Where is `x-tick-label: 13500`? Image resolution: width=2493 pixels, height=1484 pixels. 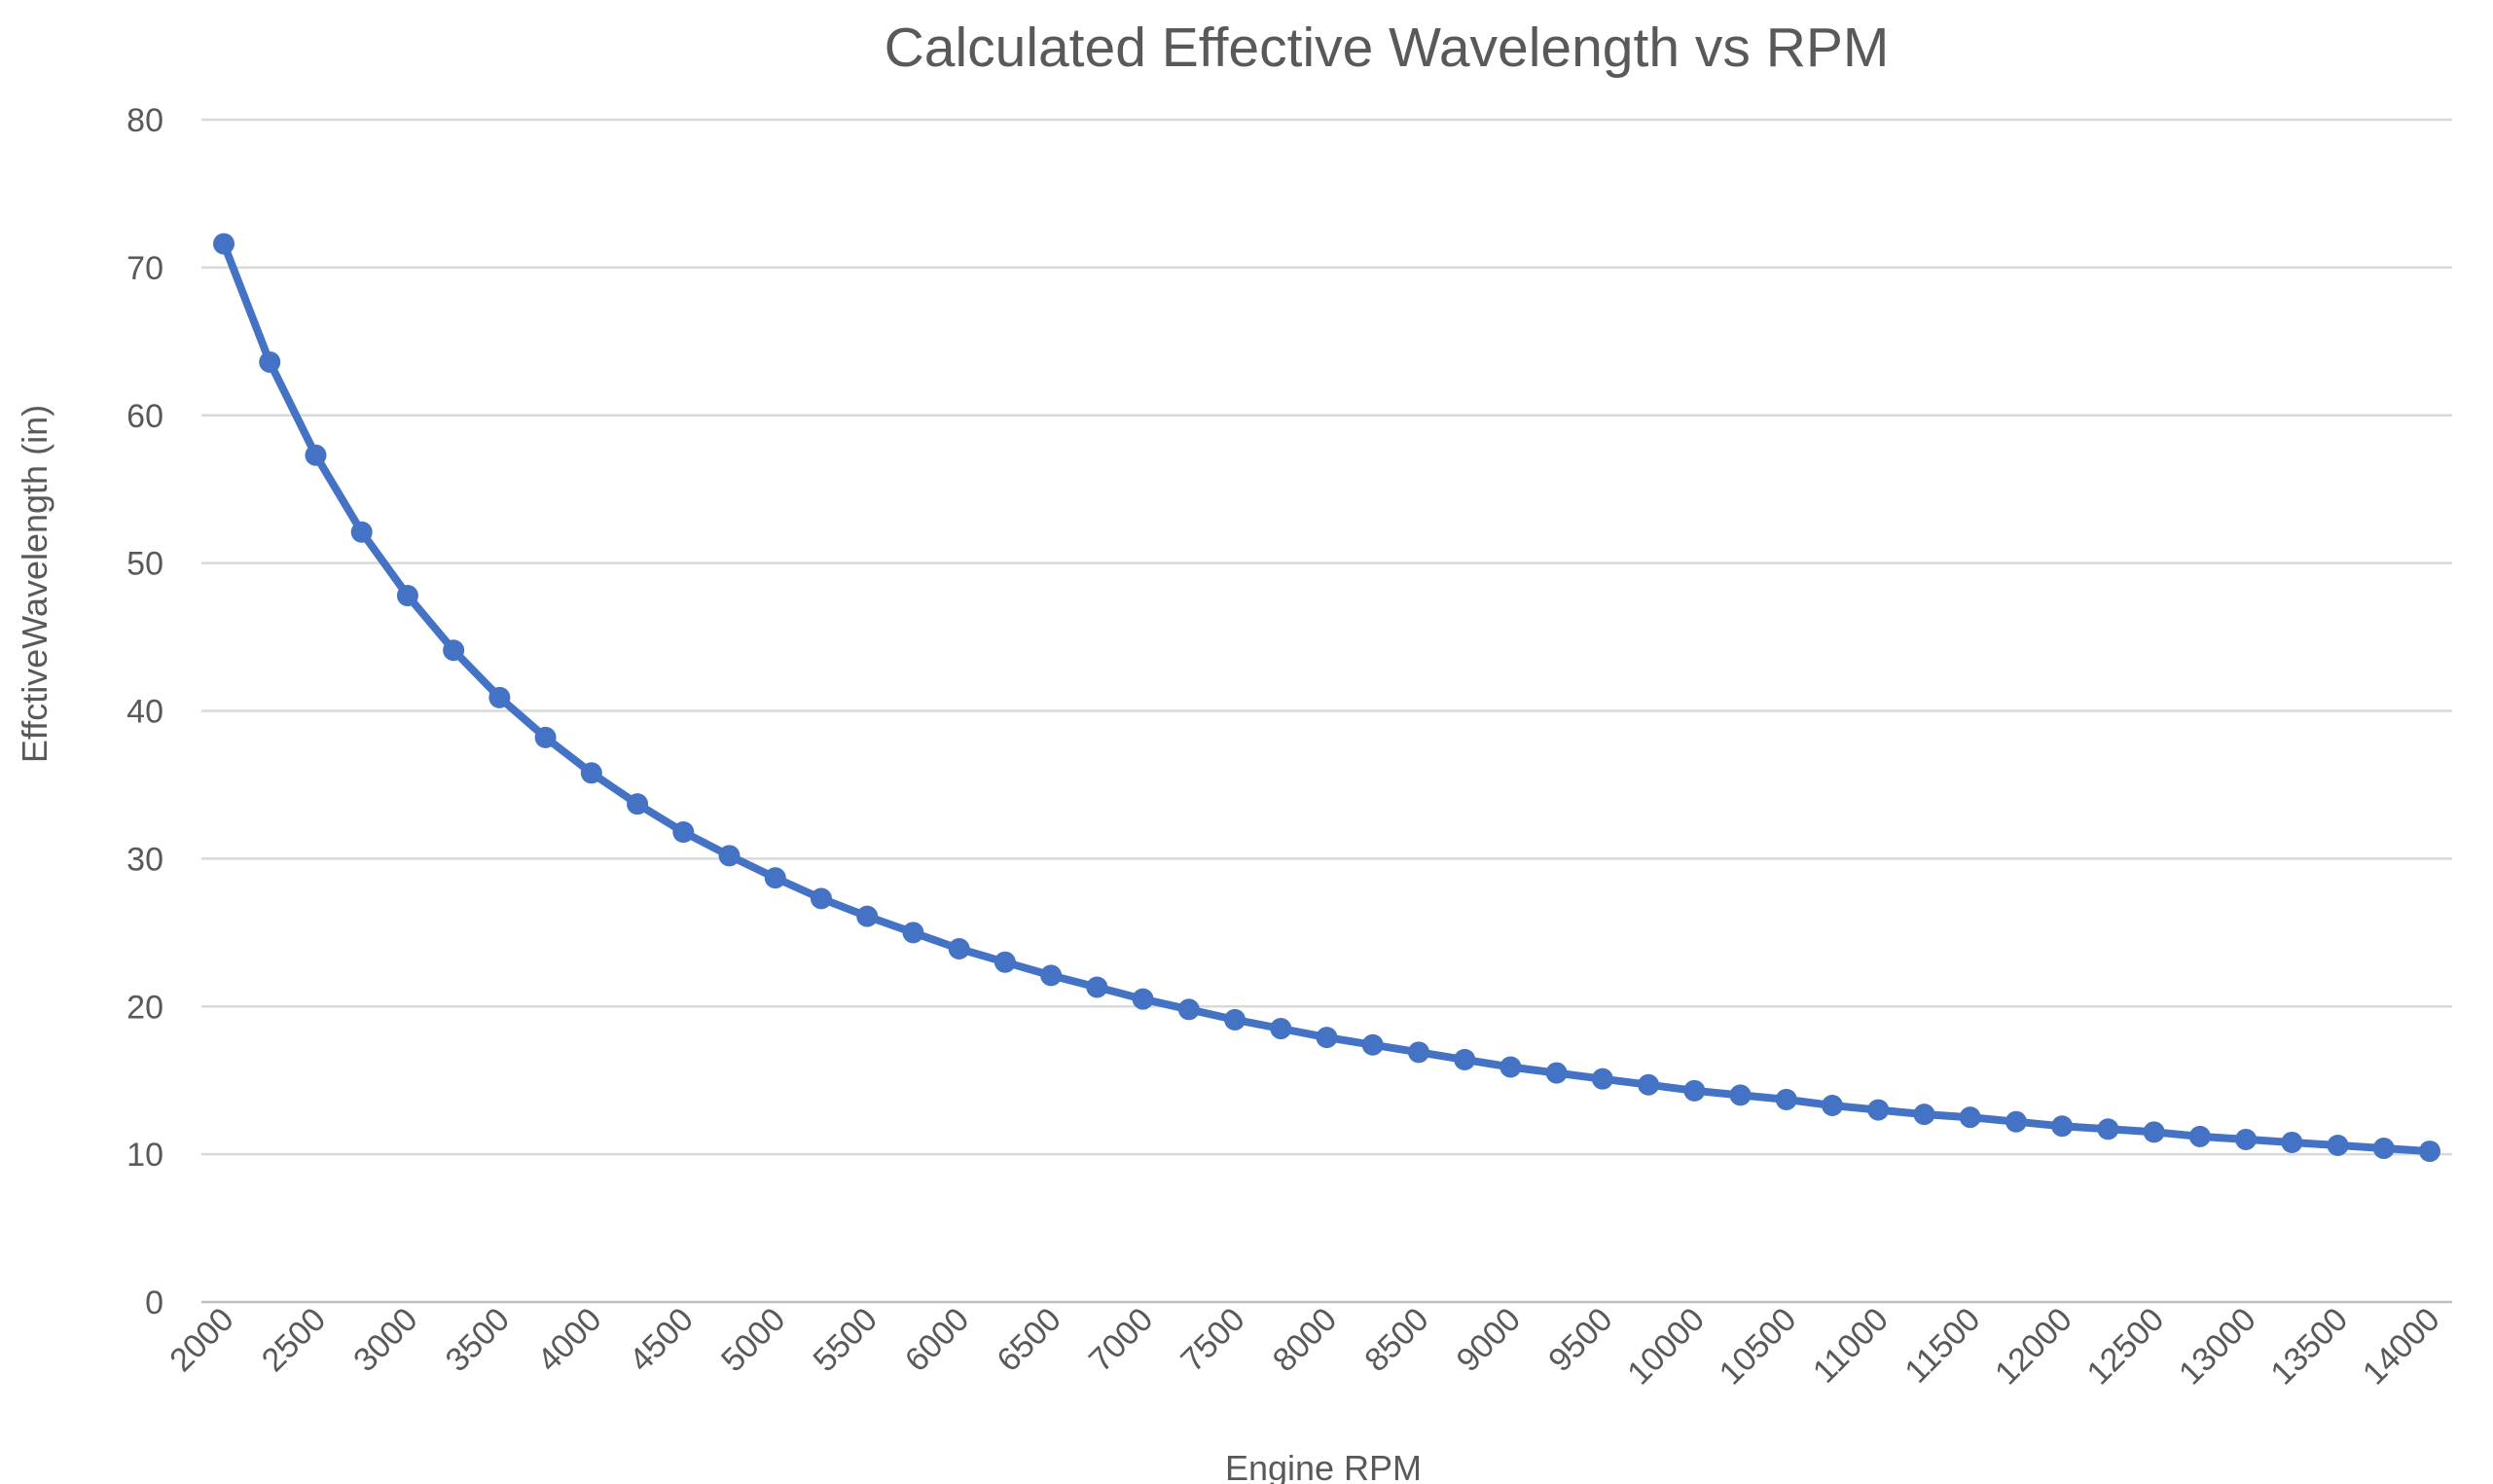
x-tick-label: 13500 is located at coordinates (2309, 1347).